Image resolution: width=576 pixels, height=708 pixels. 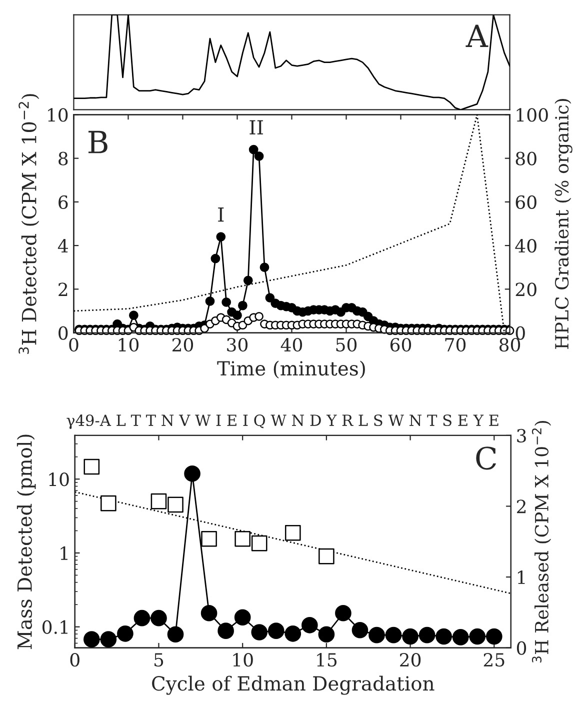 What do you see at coordinates (282, 422) in the screenshot?
I see `text: γ49-A L T T N V W I E I Q W N D Y R L S W N T S E Y E` at bounding box center [282, 422].